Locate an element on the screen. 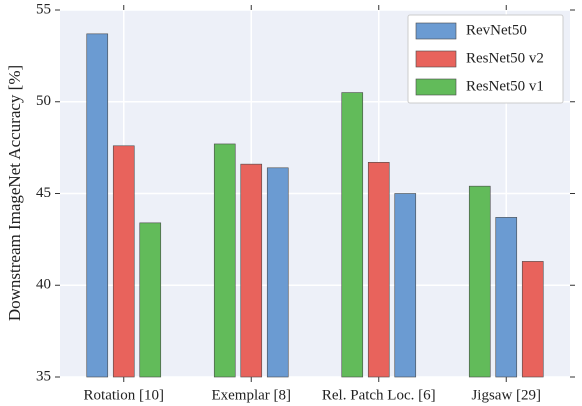 Image resolution: width=582 pixels, height=406 pixels. legend-label: ResNet50 v1 is located at coordinates (505, 86).